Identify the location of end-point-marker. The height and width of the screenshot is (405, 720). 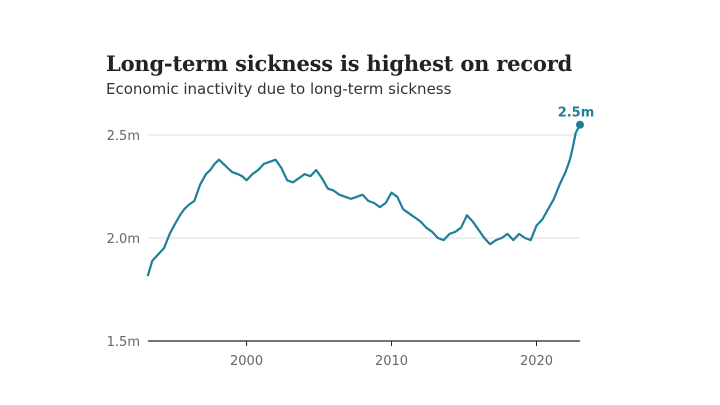
(580, 124).